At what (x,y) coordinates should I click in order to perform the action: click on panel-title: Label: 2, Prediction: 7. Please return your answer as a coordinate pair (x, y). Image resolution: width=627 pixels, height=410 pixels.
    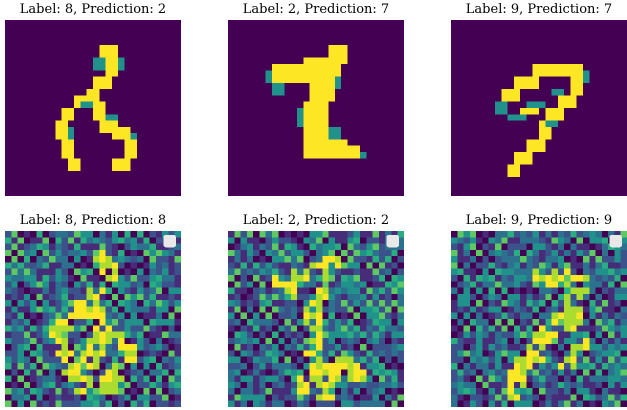
    Looking at the image, I should click on (316, 9).